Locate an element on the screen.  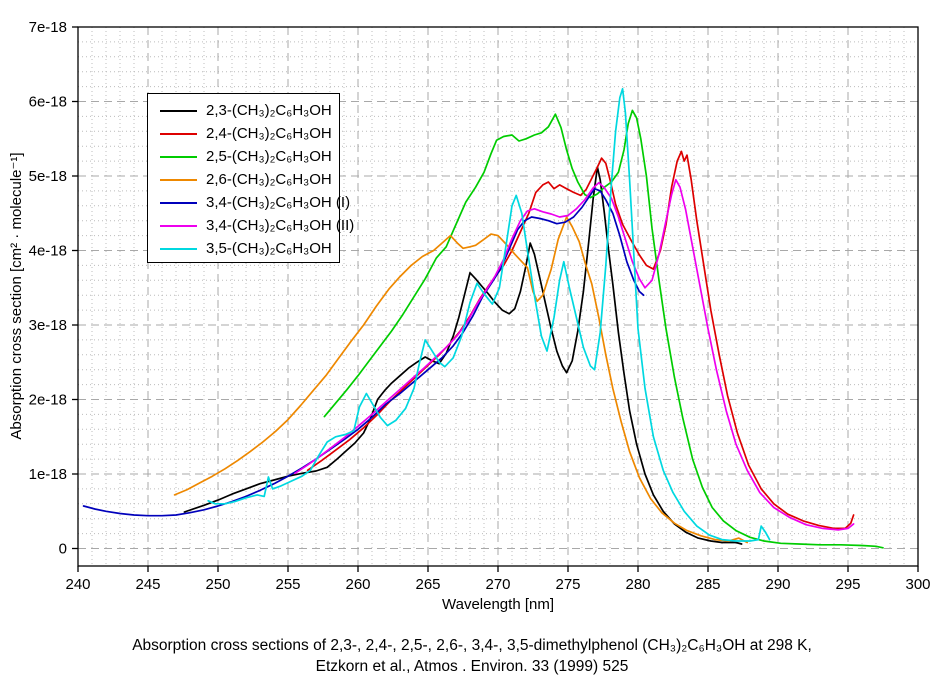
x-tick-label: 270 is located at coordinates (497, 584).